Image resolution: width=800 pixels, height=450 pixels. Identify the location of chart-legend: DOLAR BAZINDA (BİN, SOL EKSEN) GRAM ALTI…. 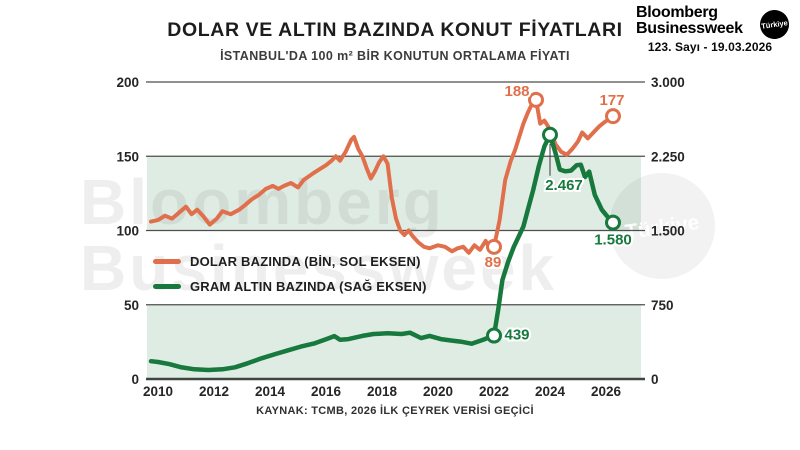
(290, 276).